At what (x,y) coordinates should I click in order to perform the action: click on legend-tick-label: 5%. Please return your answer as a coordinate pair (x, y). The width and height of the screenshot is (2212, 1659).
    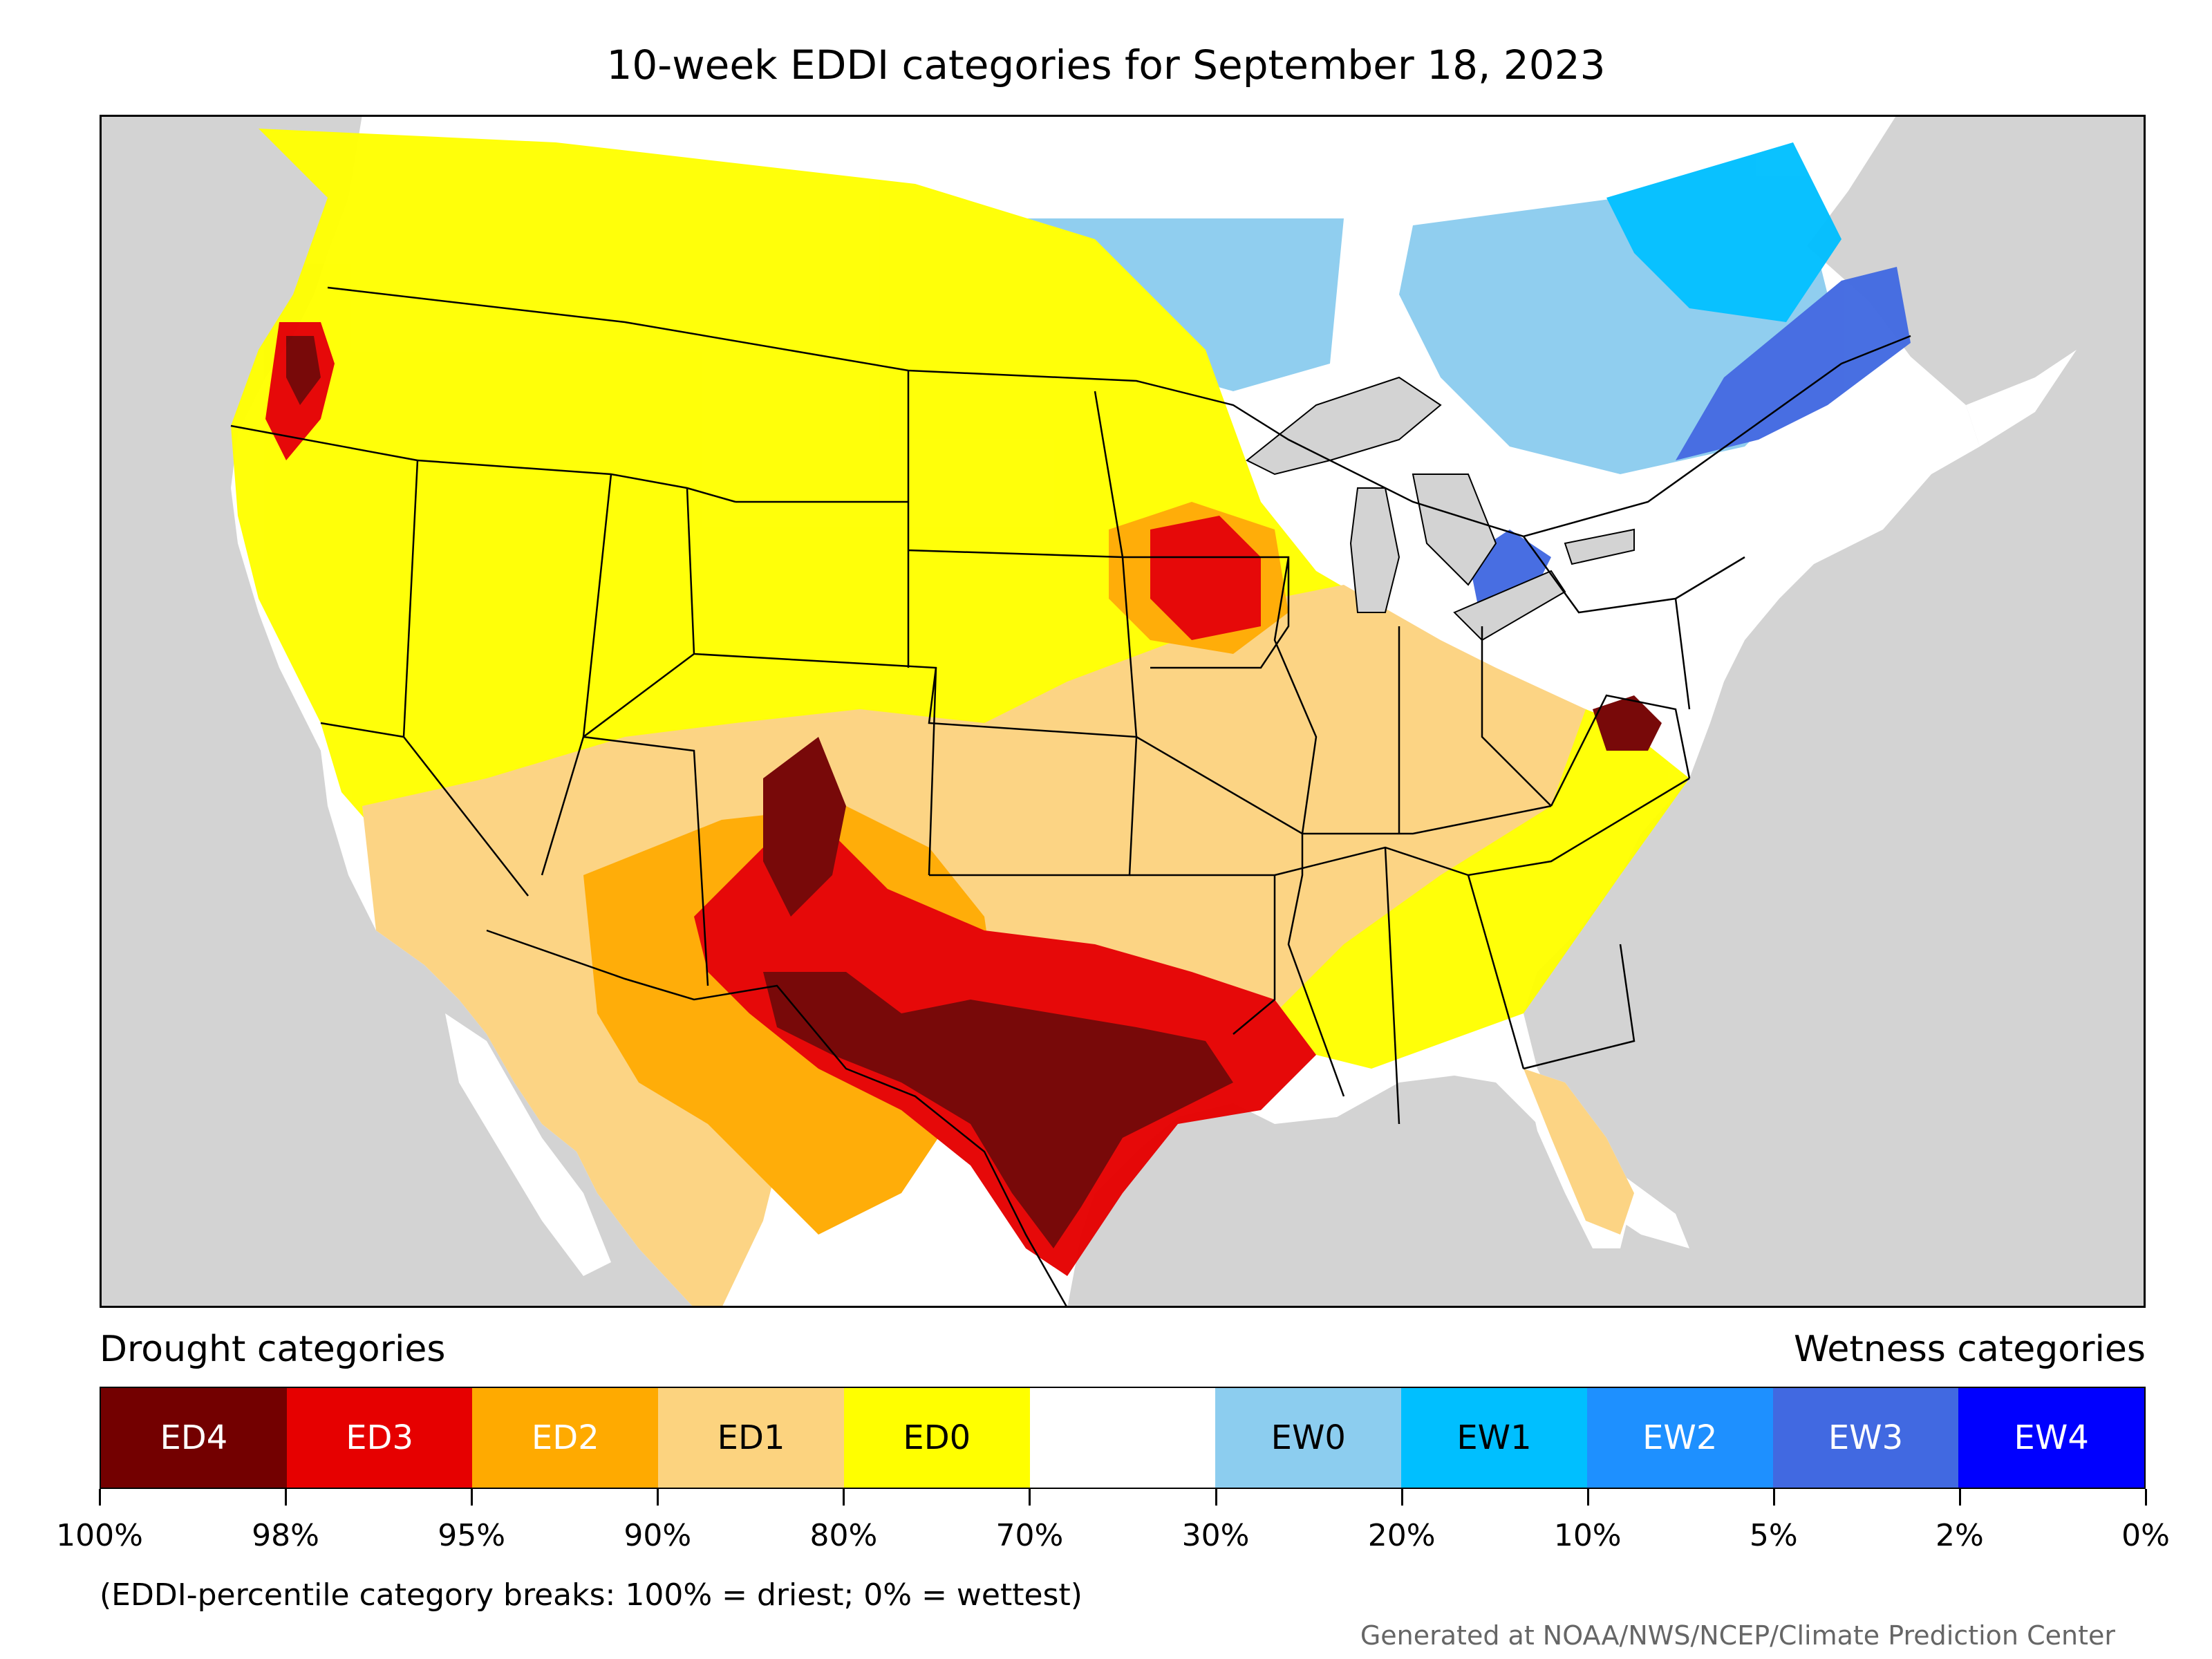
    Looking at the image, I should click on (1774, 1535).